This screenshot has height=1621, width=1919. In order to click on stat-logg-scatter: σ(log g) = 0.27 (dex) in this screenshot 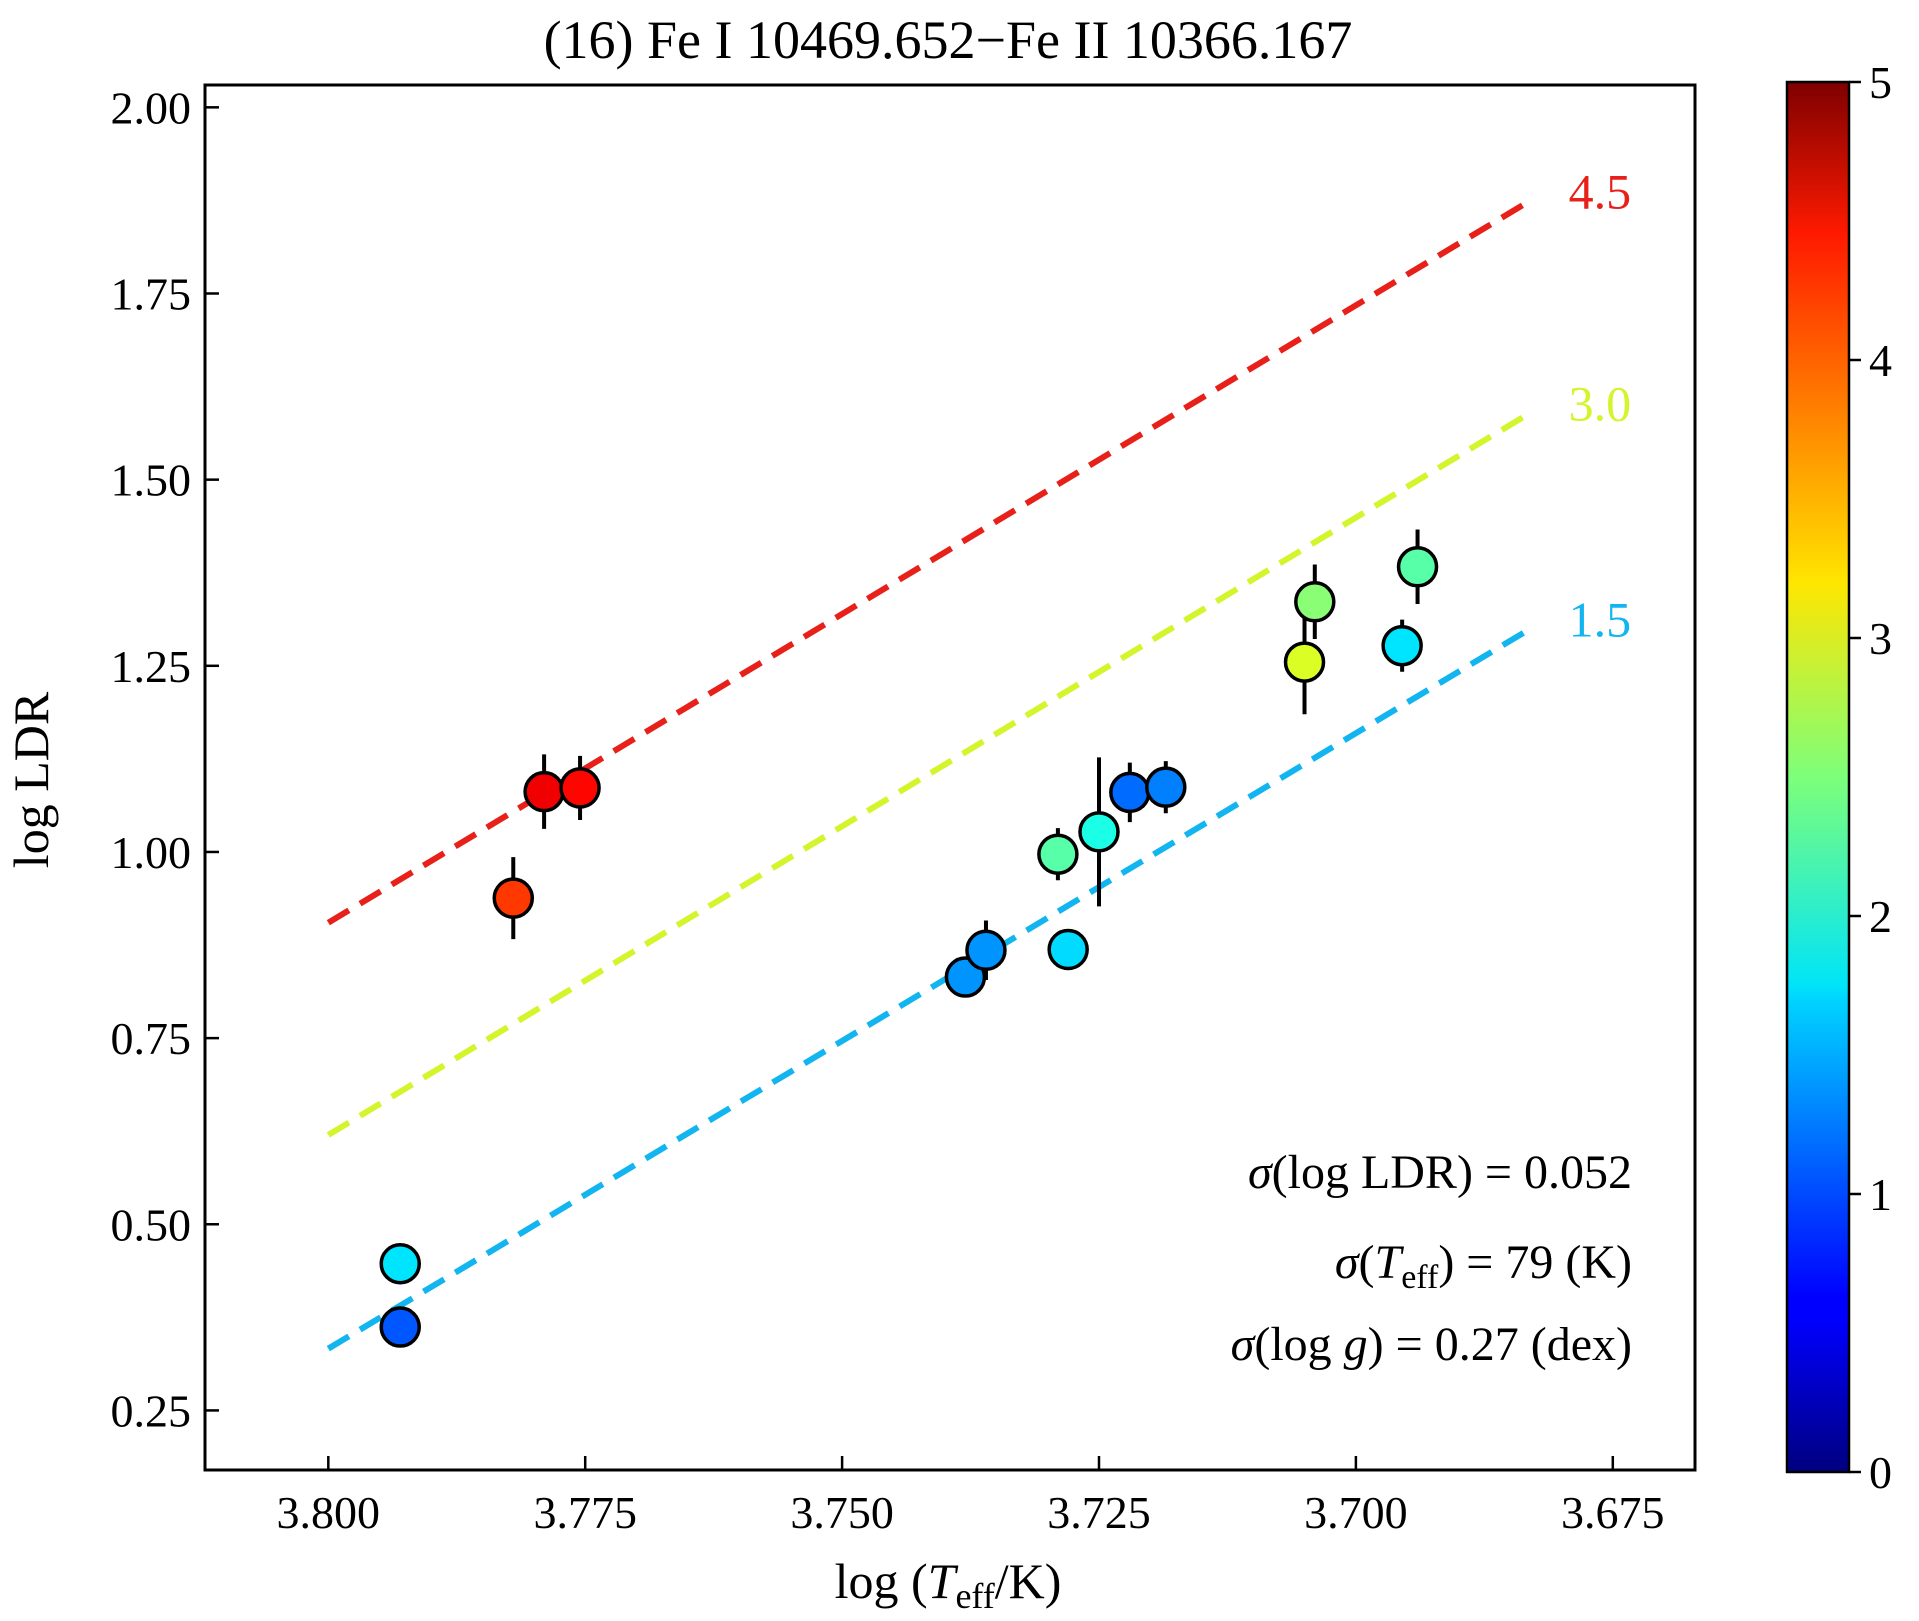, I will do `click(1431, 1344)`.